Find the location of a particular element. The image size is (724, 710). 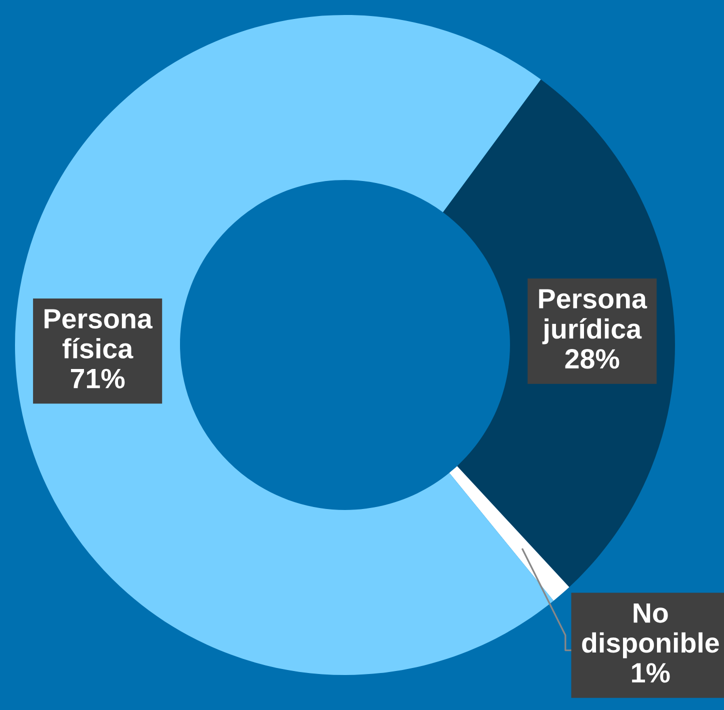

slice-label: No disponible is located at coordinates (650, 630).